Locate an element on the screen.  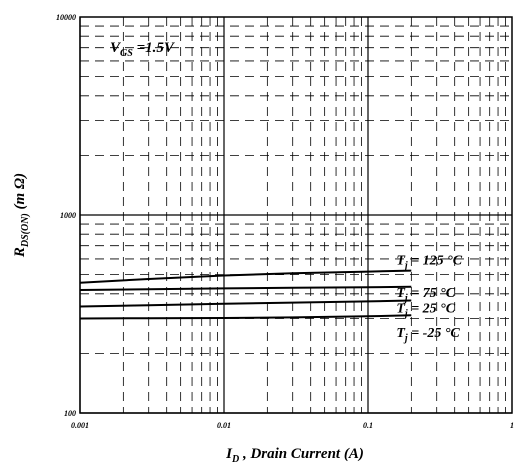
series-label: Tj = 75 °C is located at coordinates (425, 295).